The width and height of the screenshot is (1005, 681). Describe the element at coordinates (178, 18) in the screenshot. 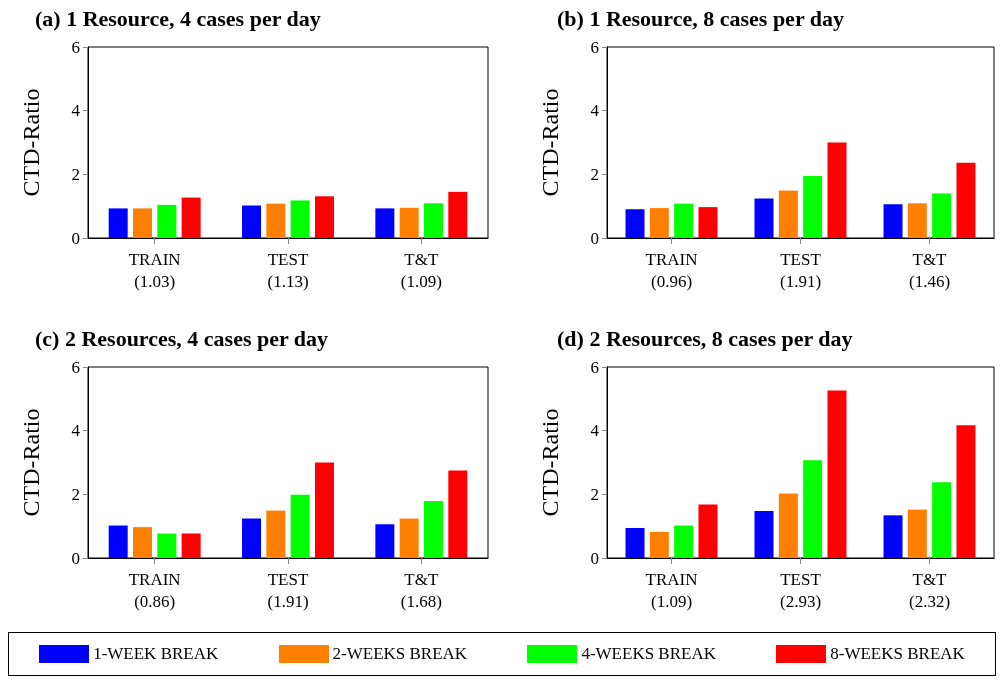

I see `chart-title: (a) 1 Resource, 4 cases per day` at that location.